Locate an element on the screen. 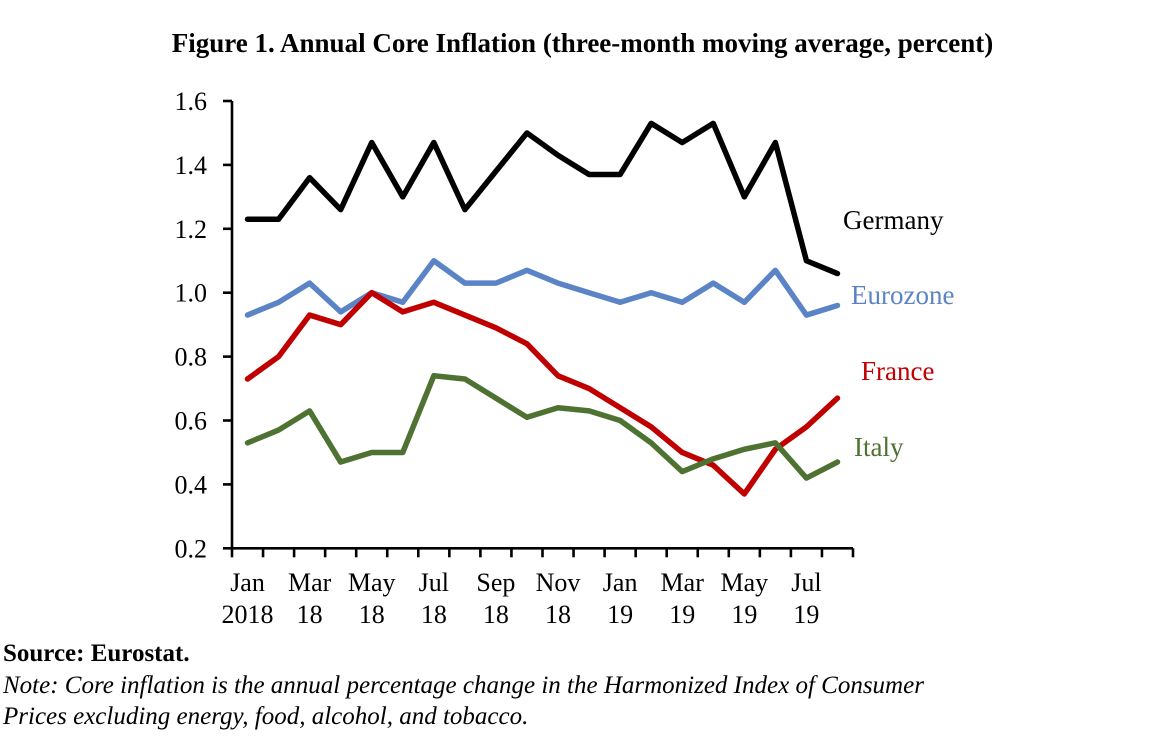 Image resolution: width=1165 pixels, height=747 pixels. legend-label-france: France is located at coordinates (897, 371).